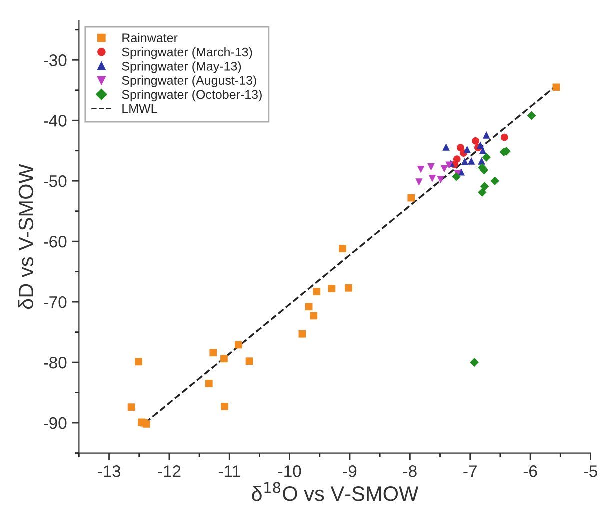  Describe the element at coordinates (150, 38) in the screenshot. I see `legend-label: Rainwater` at that location.